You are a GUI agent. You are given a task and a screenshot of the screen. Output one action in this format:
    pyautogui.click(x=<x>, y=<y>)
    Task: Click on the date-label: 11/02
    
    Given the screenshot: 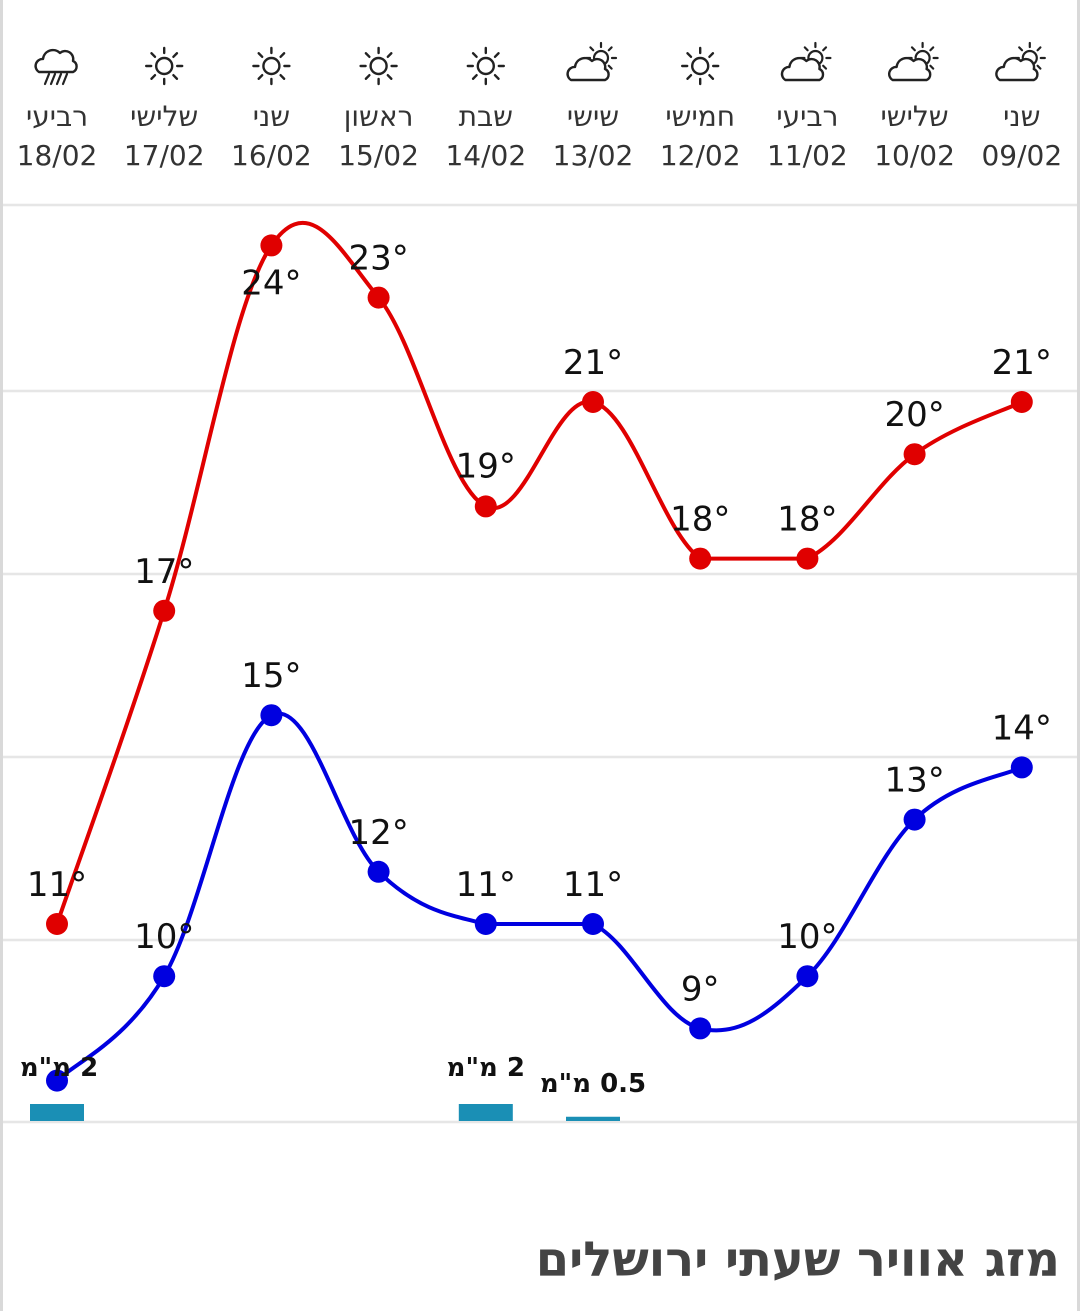 What is the action you would take?
    pyautogui.click(x=807, y=155)
    